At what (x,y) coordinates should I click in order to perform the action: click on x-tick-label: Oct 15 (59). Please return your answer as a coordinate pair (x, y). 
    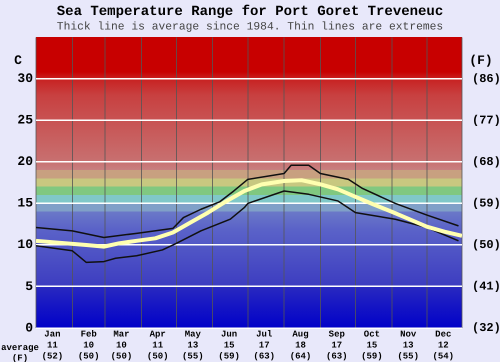
    Looking at the image, I should click on (372, 346).